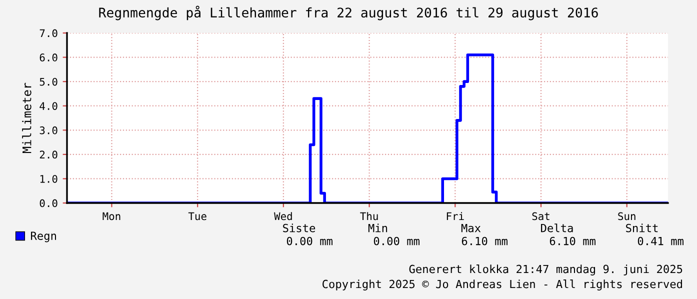 The image size is (697, 299). Describe the element at coordinates (111, 216) in the screenshot. I see `x-tick-label: Mon` at that location.